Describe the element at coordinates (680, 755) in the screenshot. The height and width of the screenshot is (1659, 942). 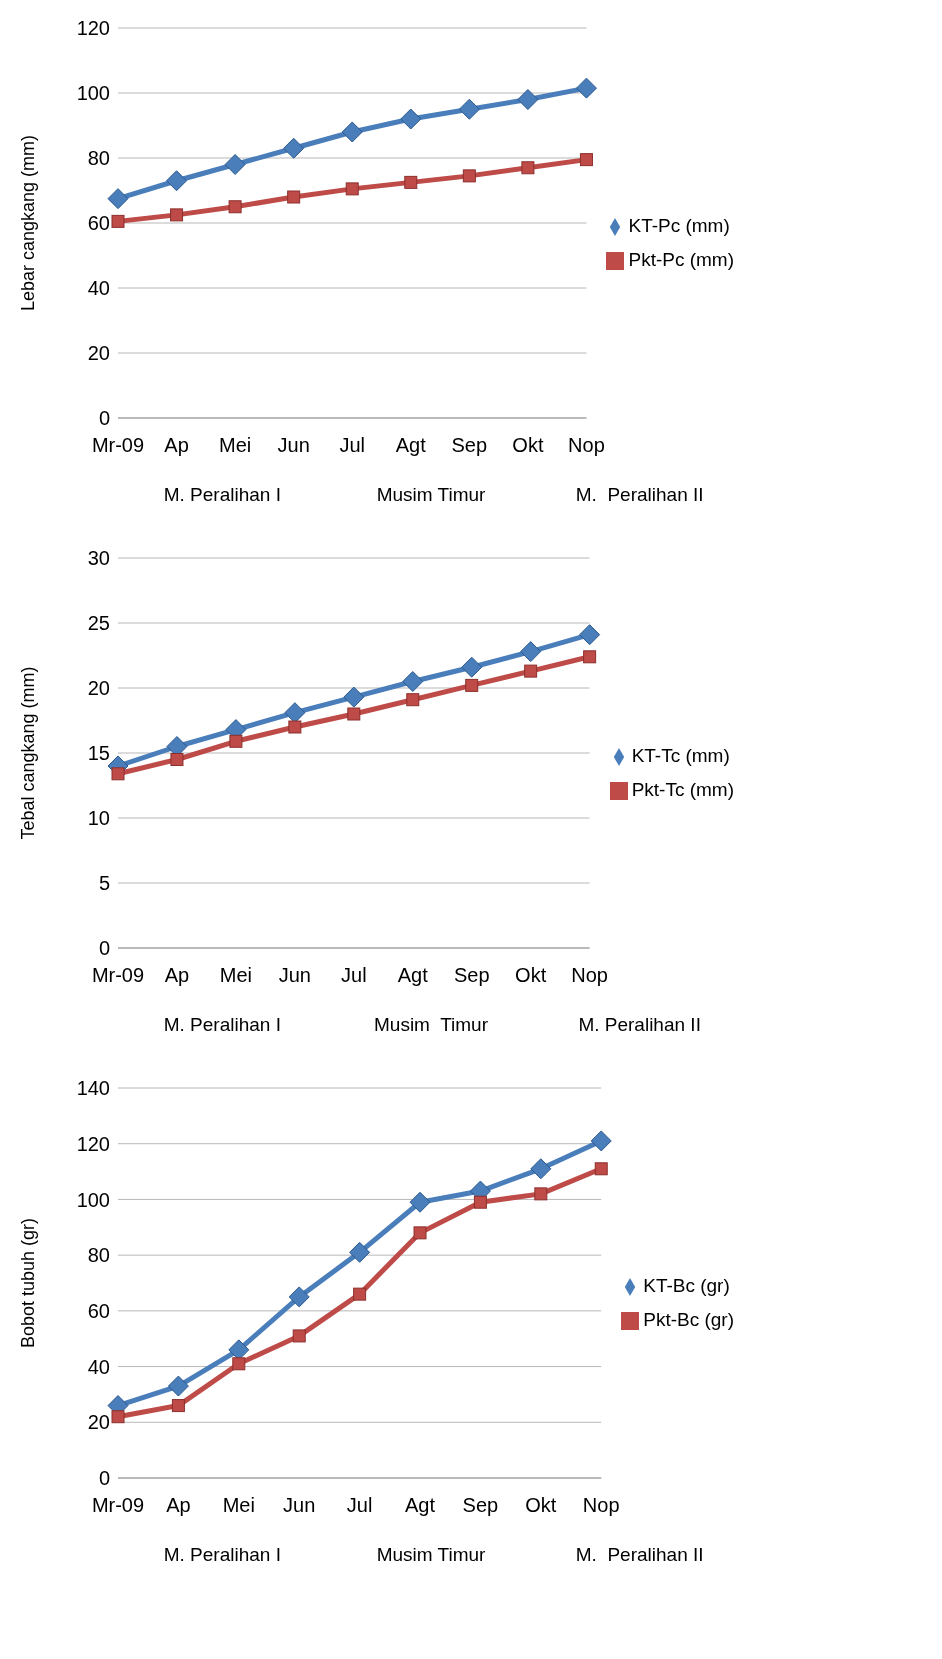
I see `legend-label: KT-Tc (mm)` at that location.